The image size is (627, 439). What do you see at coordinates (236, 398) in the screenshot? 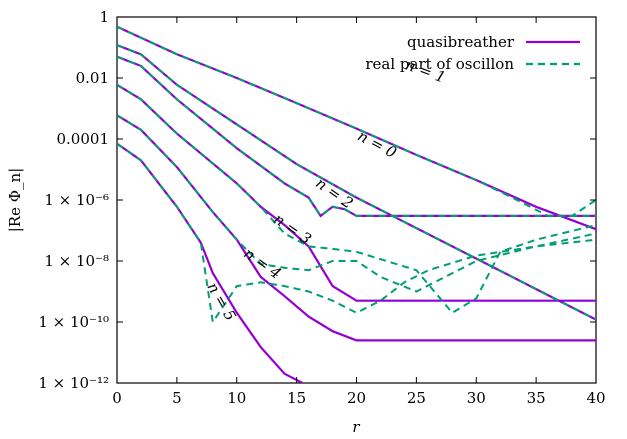
I see `x-tick-label: 10` at bounding box center [236, 398].